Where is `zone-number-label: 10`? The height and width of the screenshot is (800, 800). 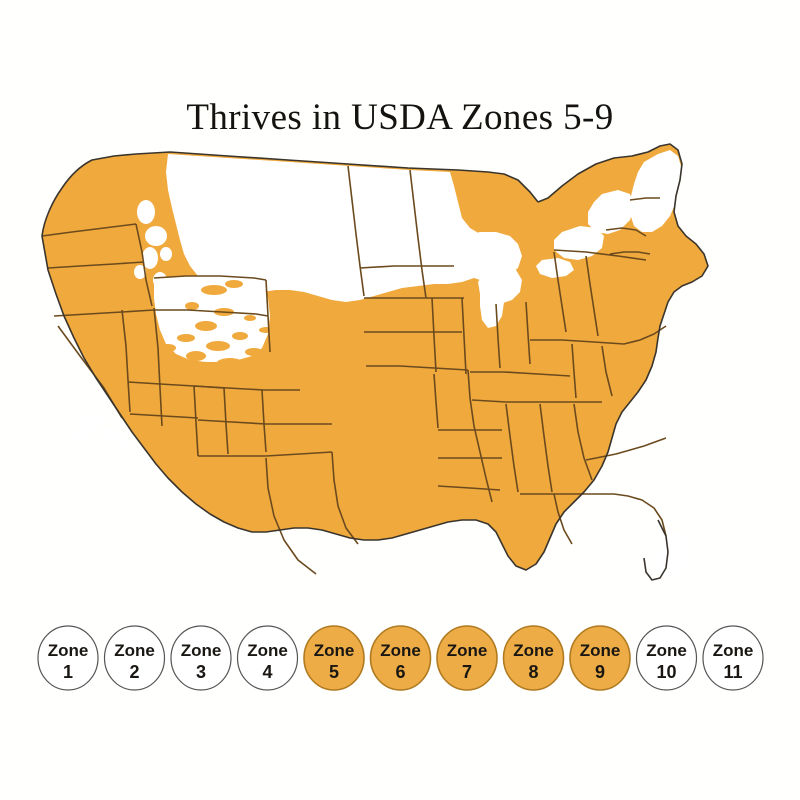
zone-number-label: 10 is located at coordinates (666, 672).